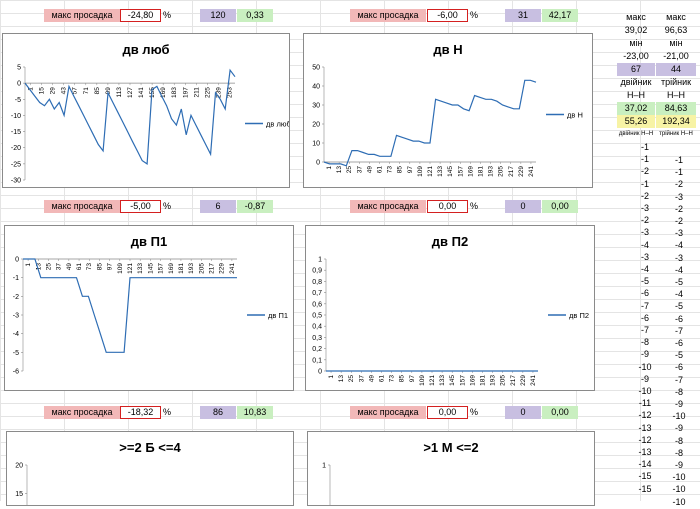 This screenshot has height=509, width=700. What do you see at coordinates (676, 17) in the screenshot?
I see `side-col2-cell: макс` at bounding box center [676, 17].